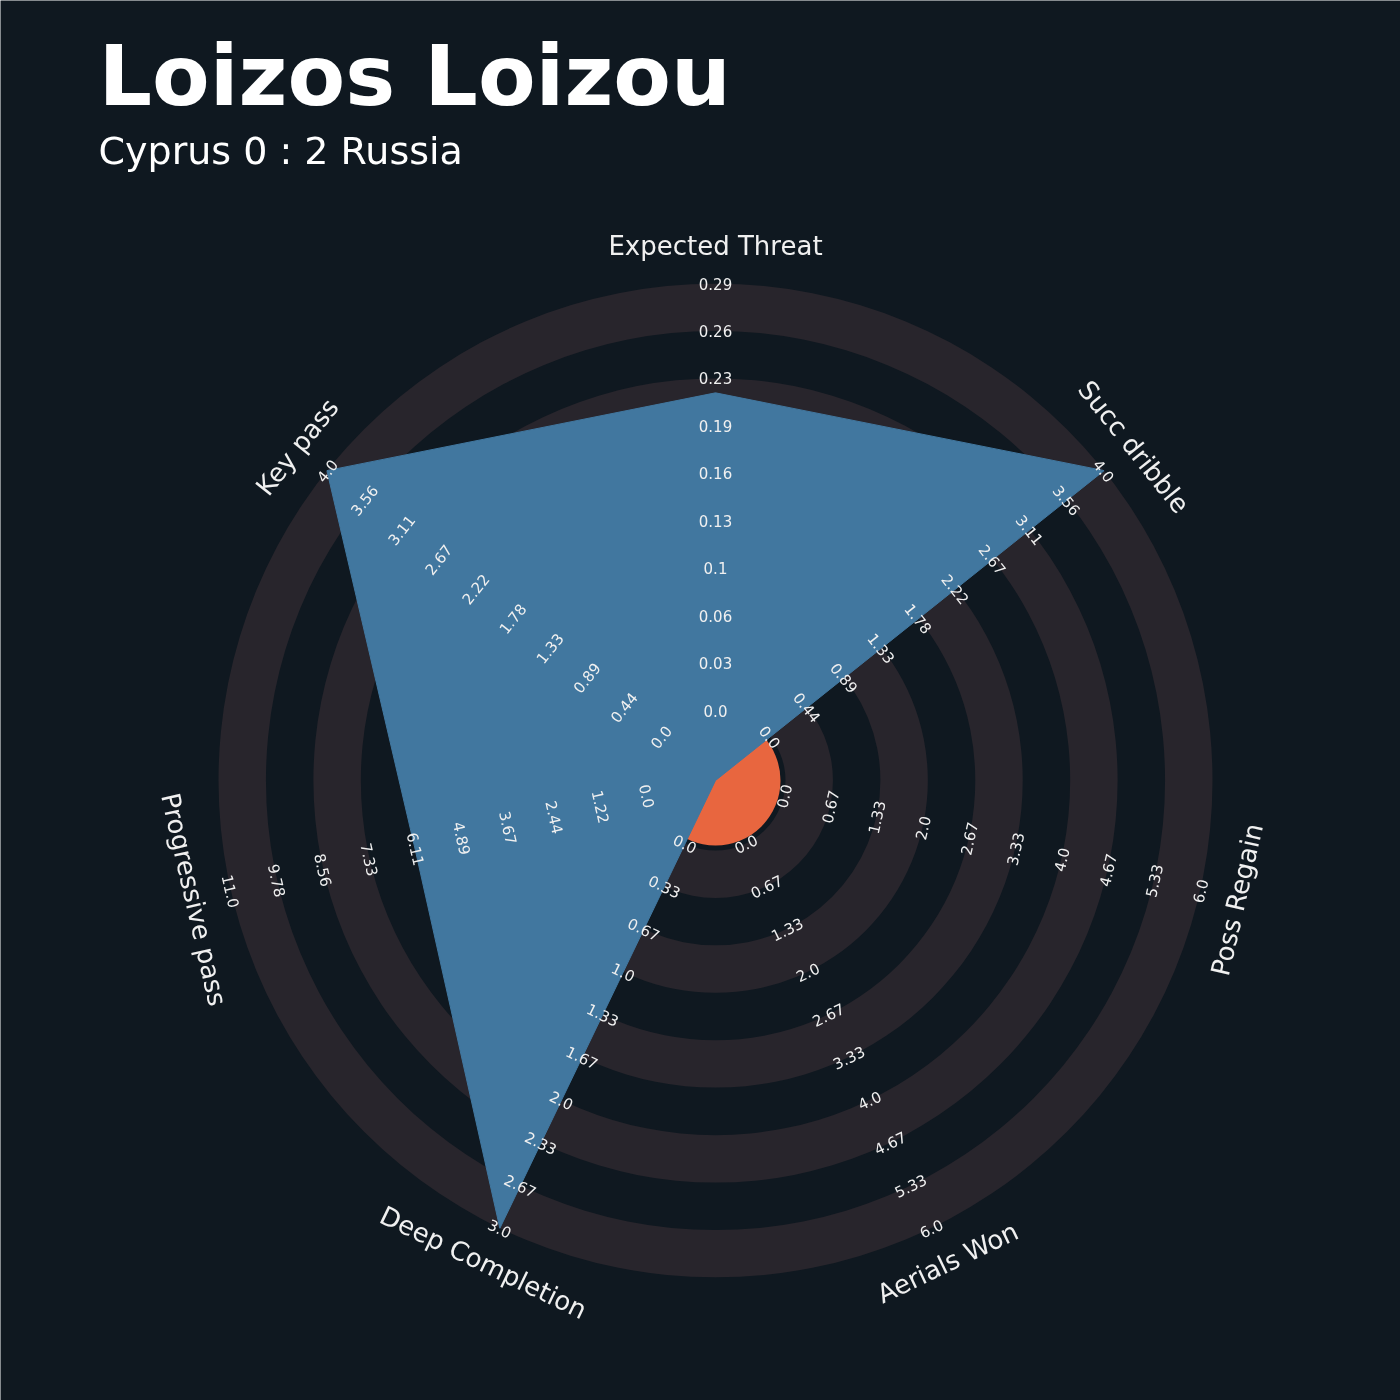 This screenshot has height=1400, width=1400. Describe the element at coordinates (554, 817) in the screenshot. I see `text: 2.44` at that location.